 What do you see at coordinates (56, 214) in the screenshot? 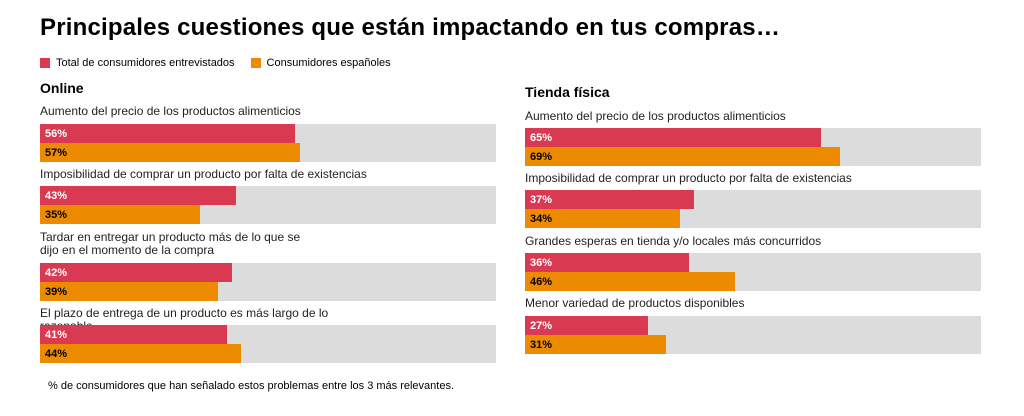
I see `data-label: 35%` at bounding box center [56, 214].